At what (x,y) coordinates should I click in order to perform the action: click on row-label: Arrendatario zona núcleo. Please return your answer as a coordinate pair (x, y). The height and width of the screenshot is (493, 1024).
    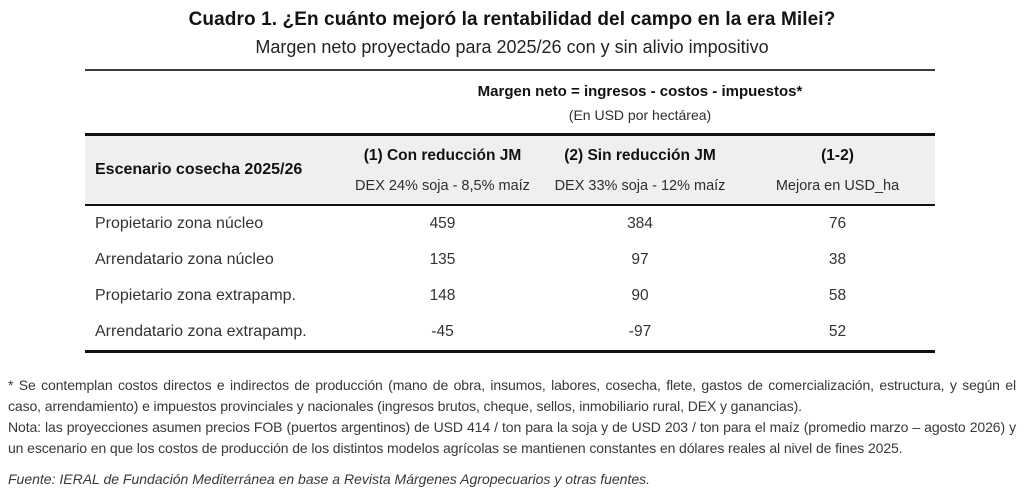
    Looking at the image, I should click on (184, 259).